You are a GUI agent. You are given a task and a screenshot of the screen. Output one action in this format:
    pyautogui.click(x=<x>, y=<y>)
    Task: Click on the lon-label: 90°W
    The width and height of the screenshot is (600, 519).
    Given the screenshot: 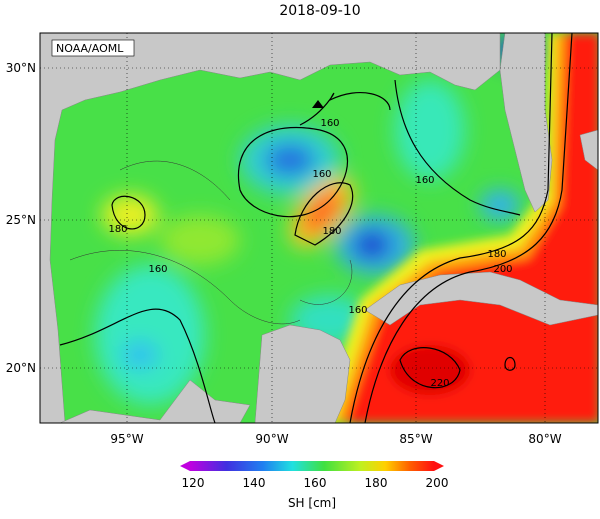 What is the action you would take?
    pyautogui.click(x=271, y=439)
    